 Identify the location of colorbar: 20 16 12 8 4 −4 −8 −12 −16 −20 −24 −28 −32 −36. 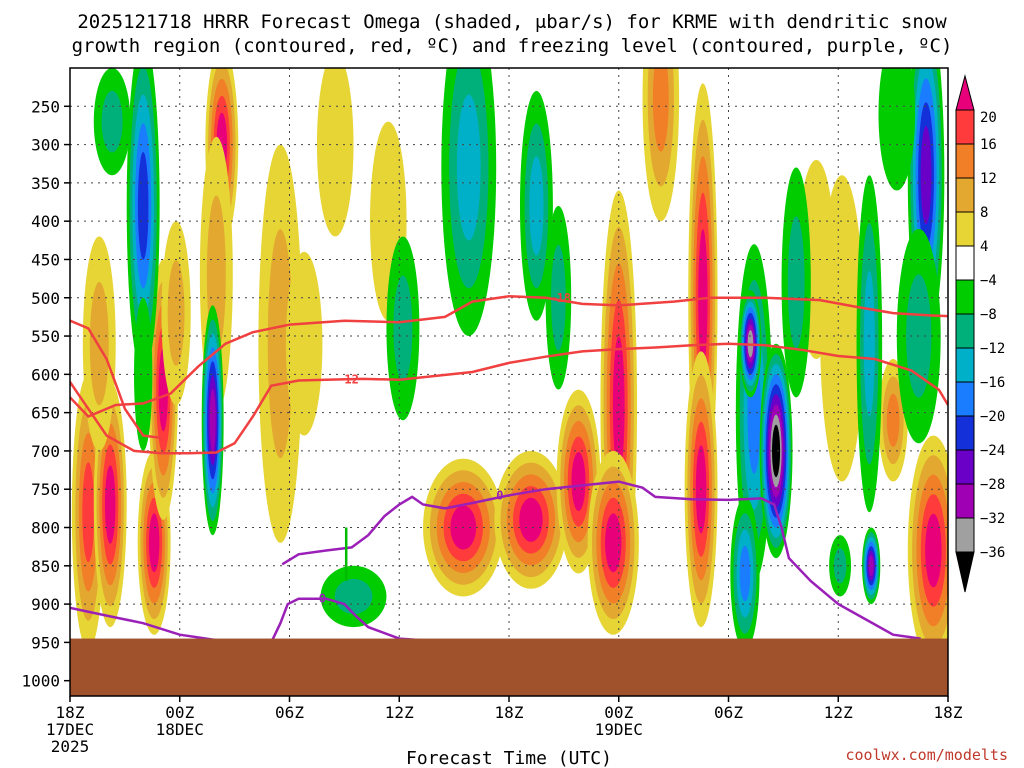
(980, 333).